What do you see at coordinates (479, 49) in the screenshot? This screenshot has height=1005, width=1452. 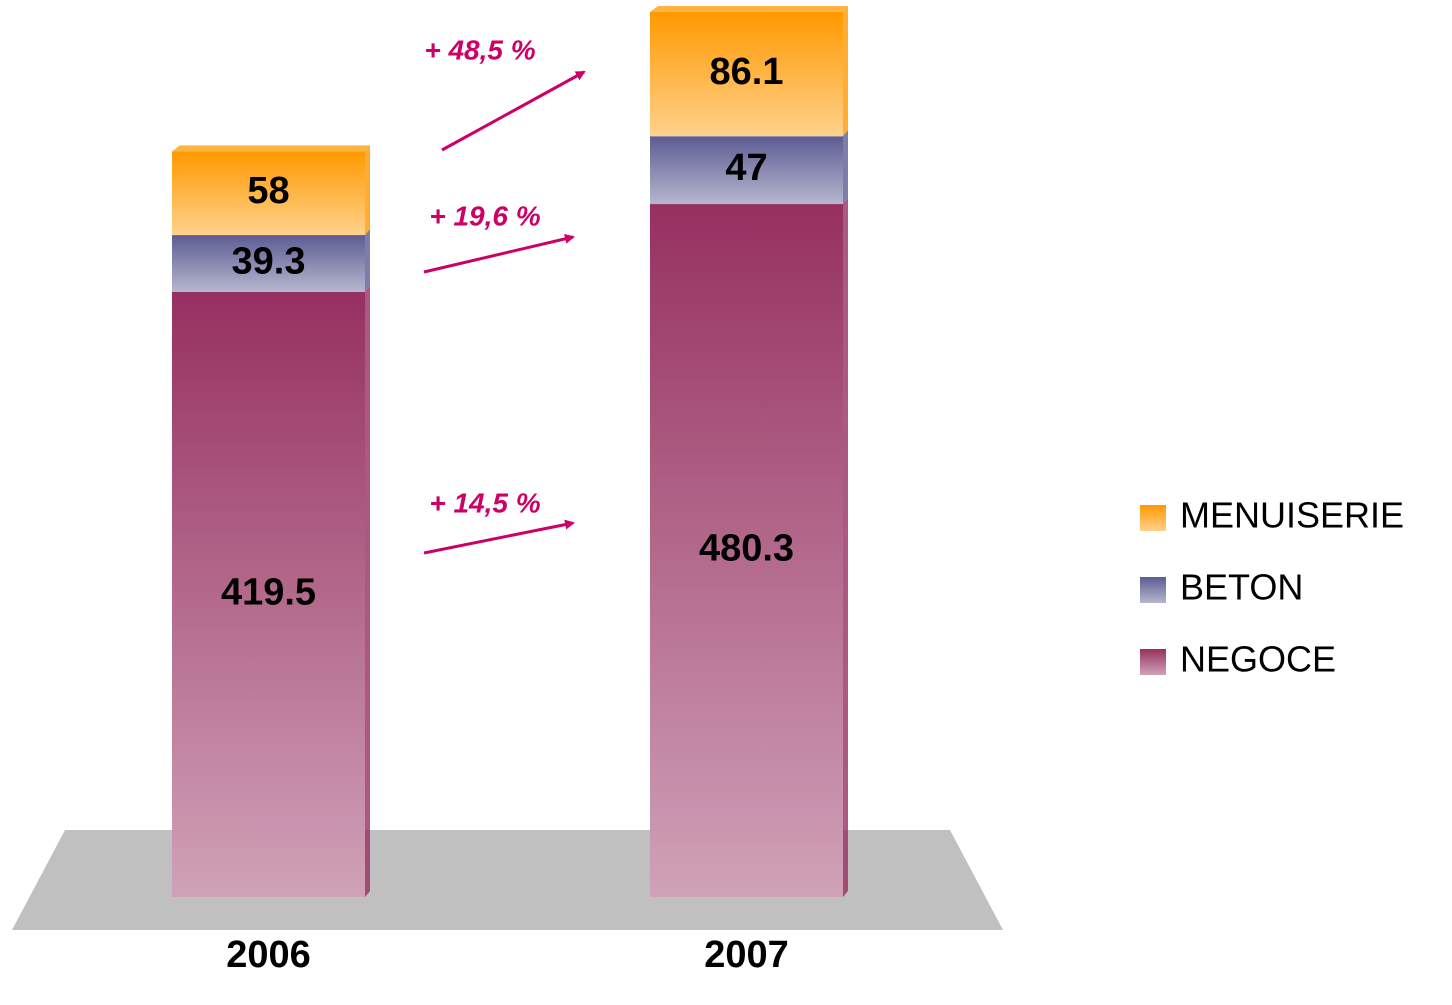 I see `annotation: + 48,5 %` at bounding box center [479, 49].